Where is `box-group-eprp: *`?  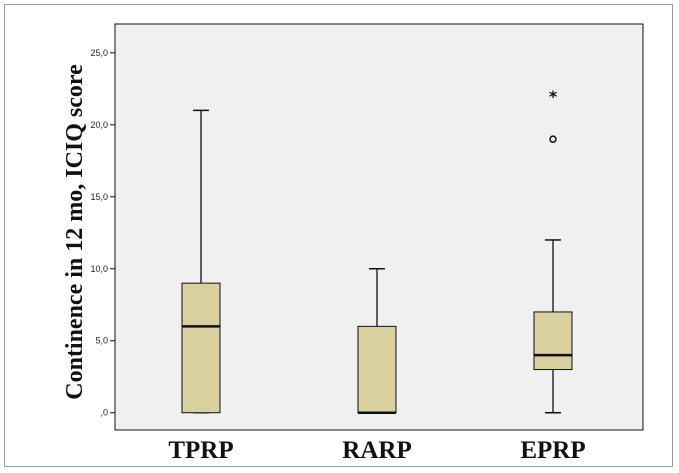 box-group-eprp: * is located at coordinates (553, 250).